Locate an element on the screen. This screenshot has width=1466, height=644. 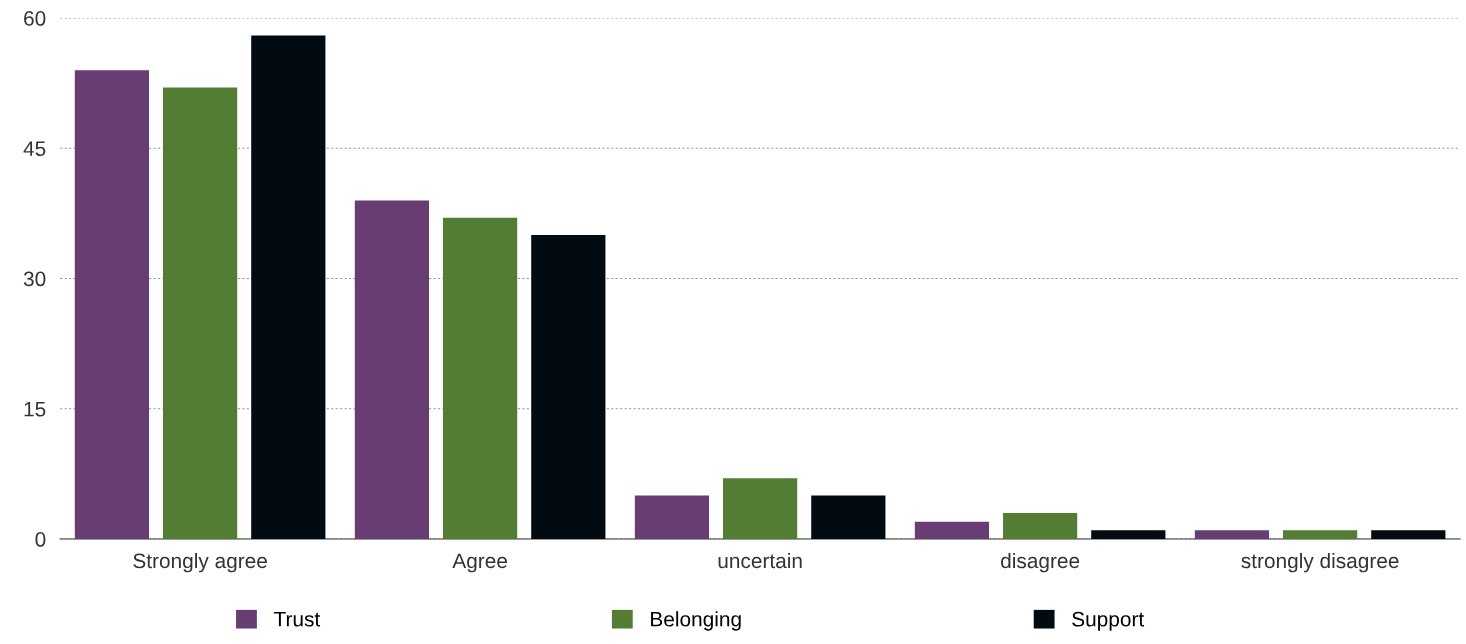
x-tick-label: Agree is located at coordinates (479, 563).